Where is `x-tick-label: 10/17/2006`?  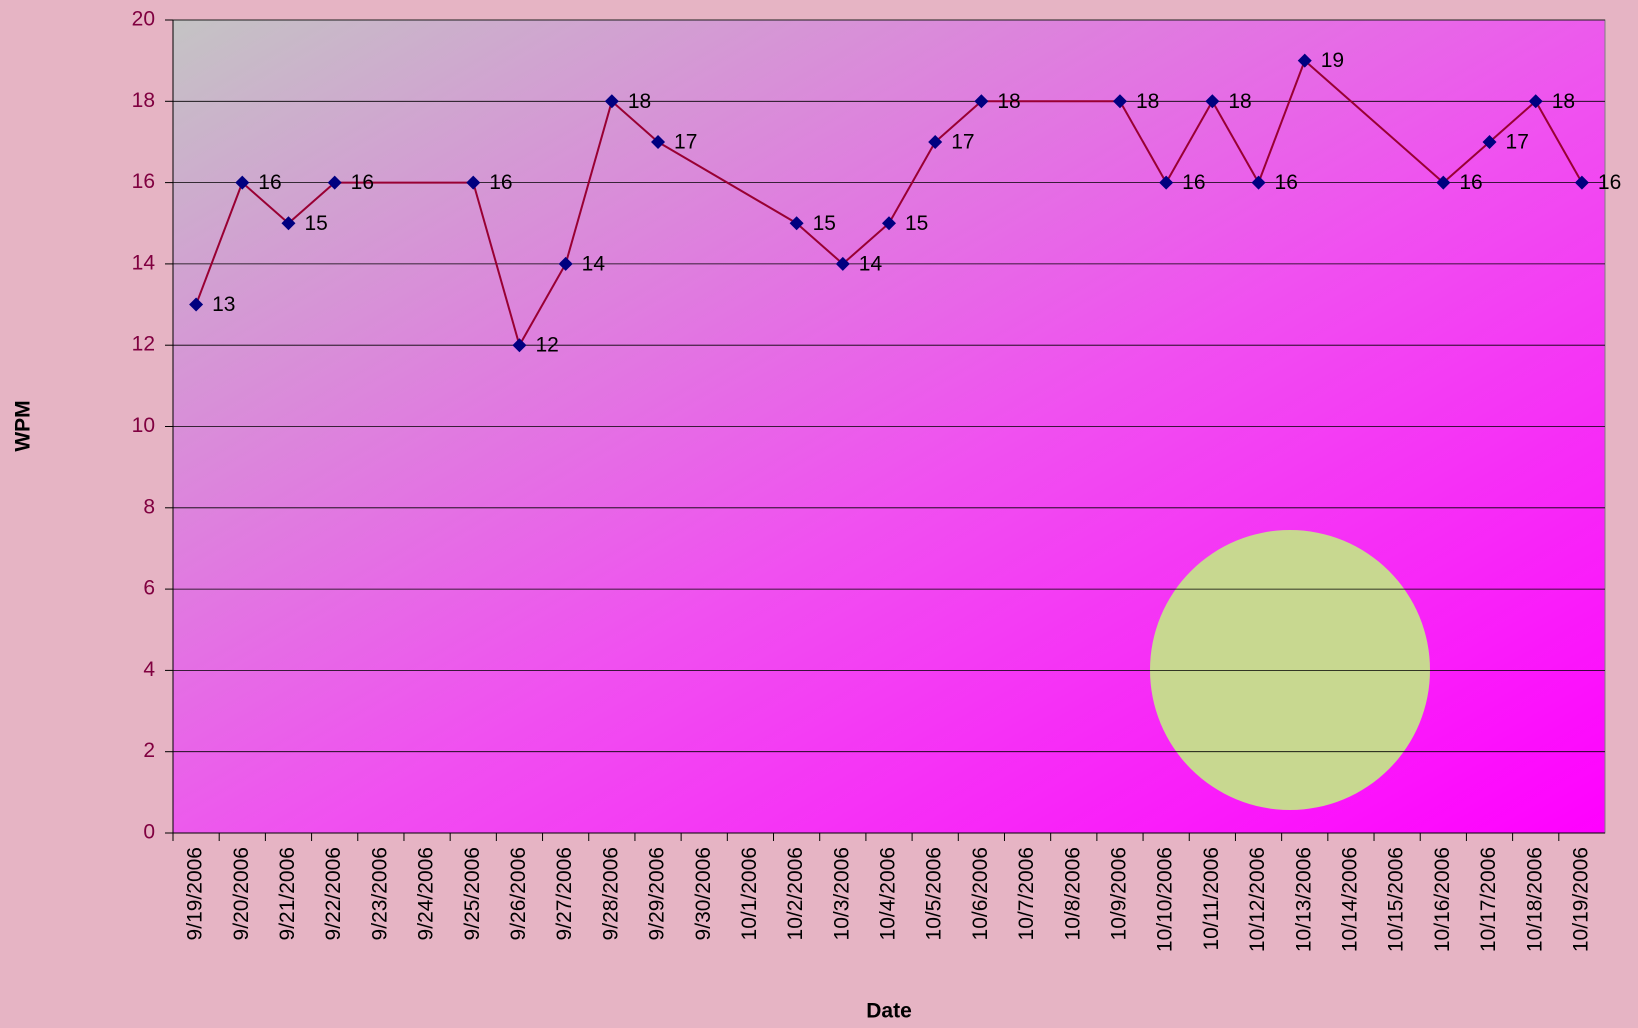 x-tick-label: 10/17/2006 is located at coordinates (1488, 899).